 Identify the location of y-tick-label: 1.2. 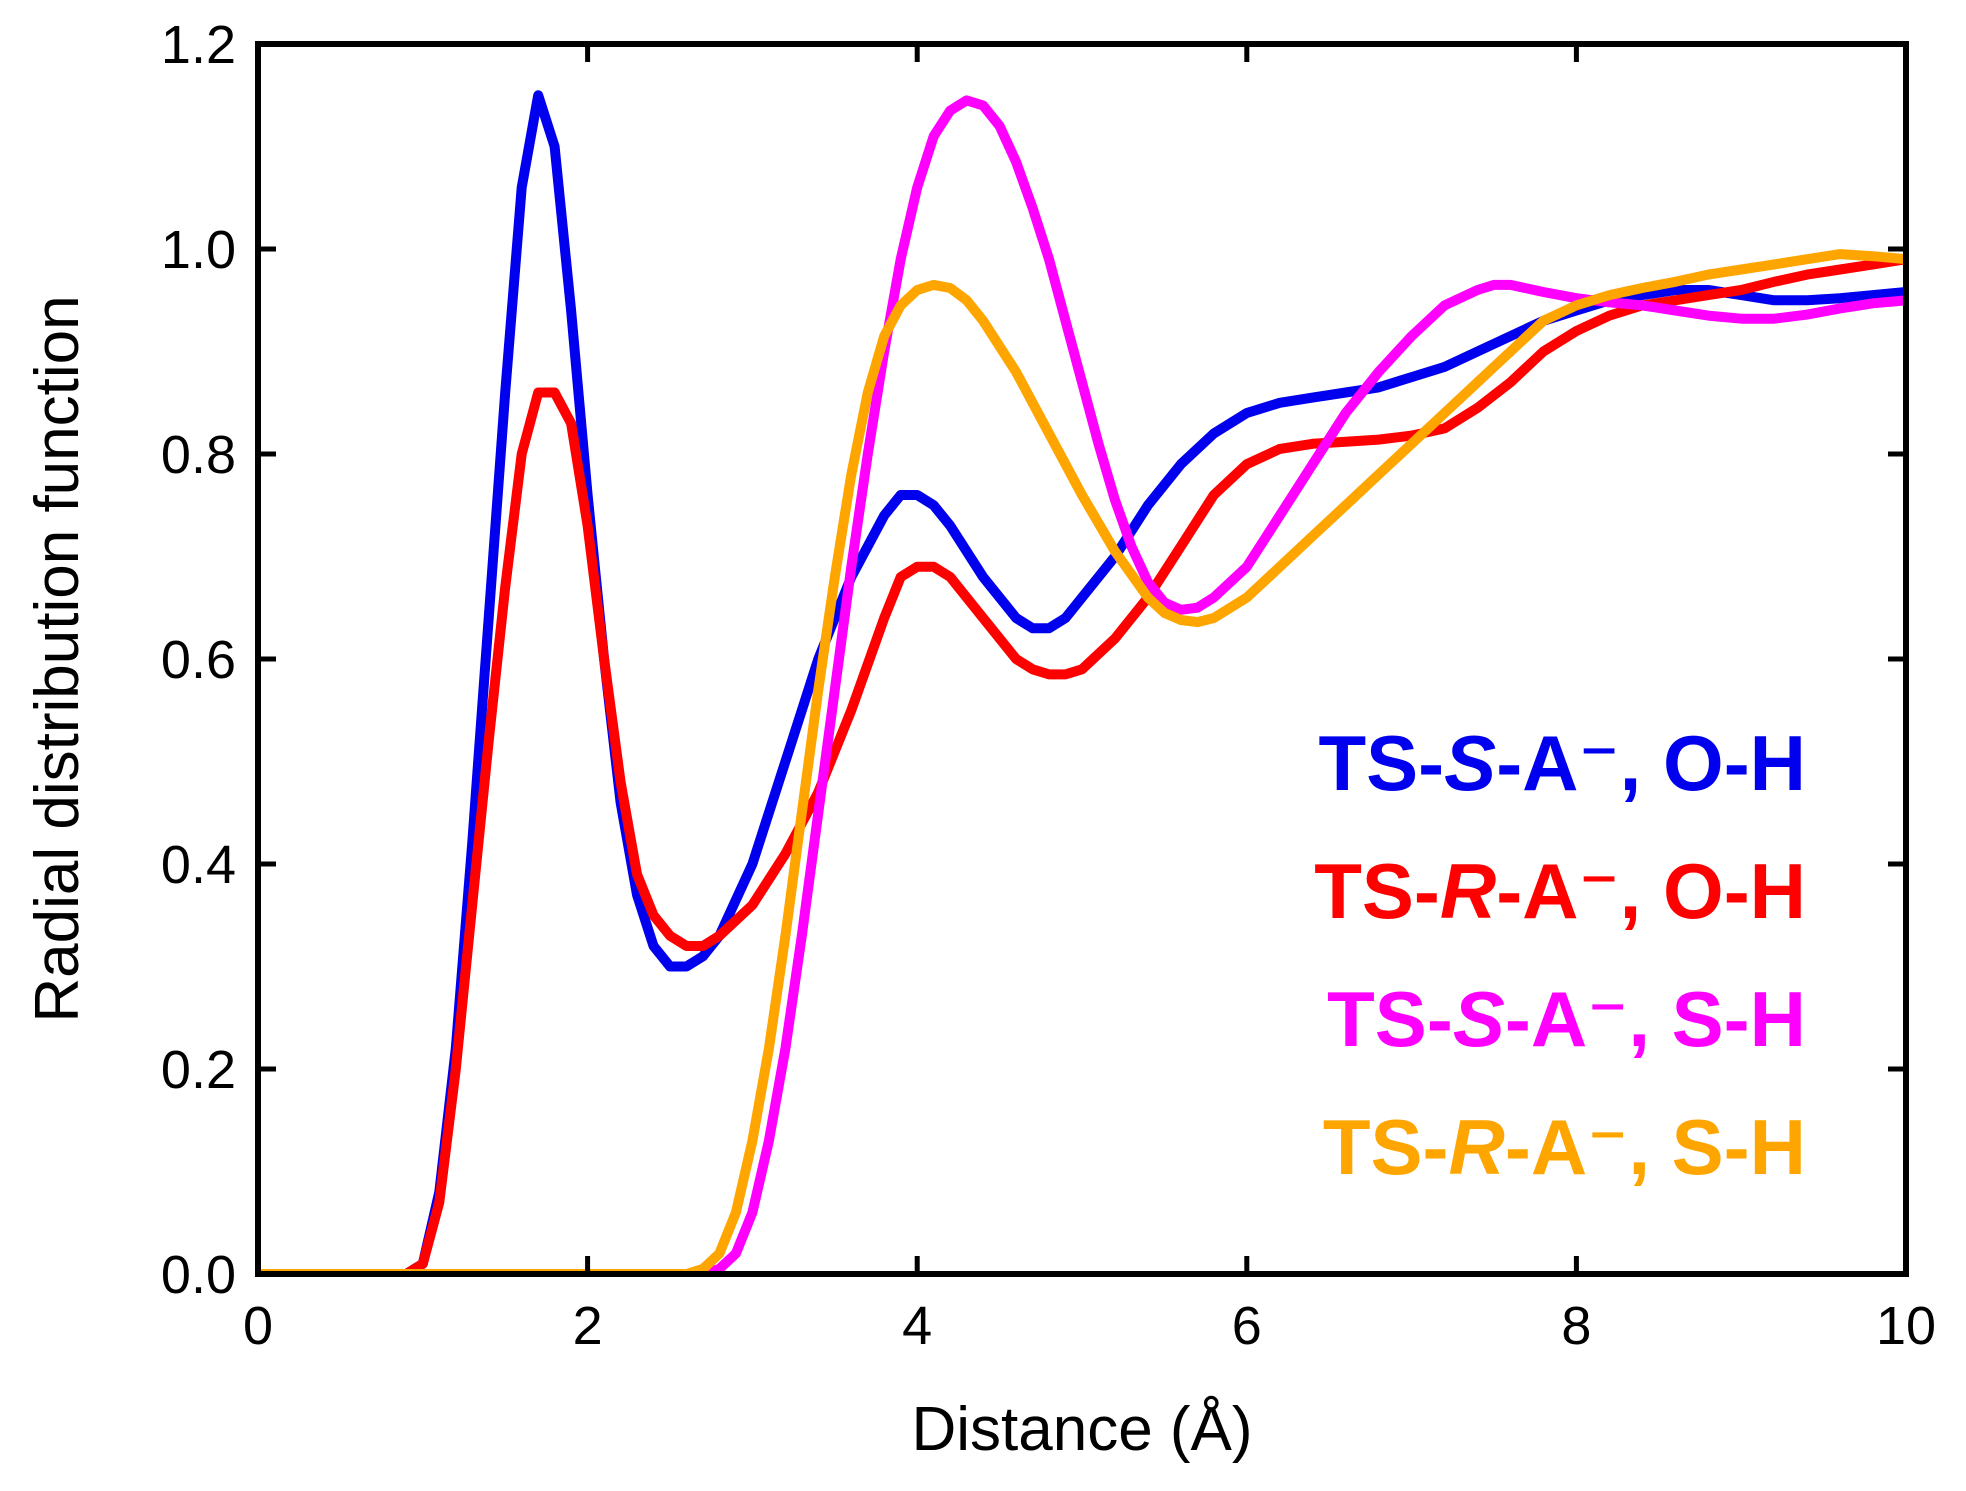
(198, 45).